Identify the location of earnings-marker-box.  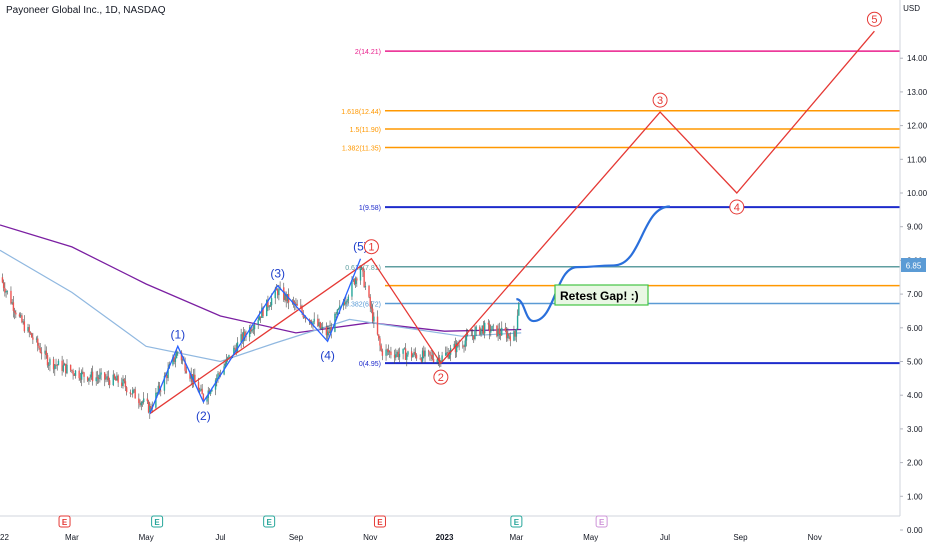
(379, 521).